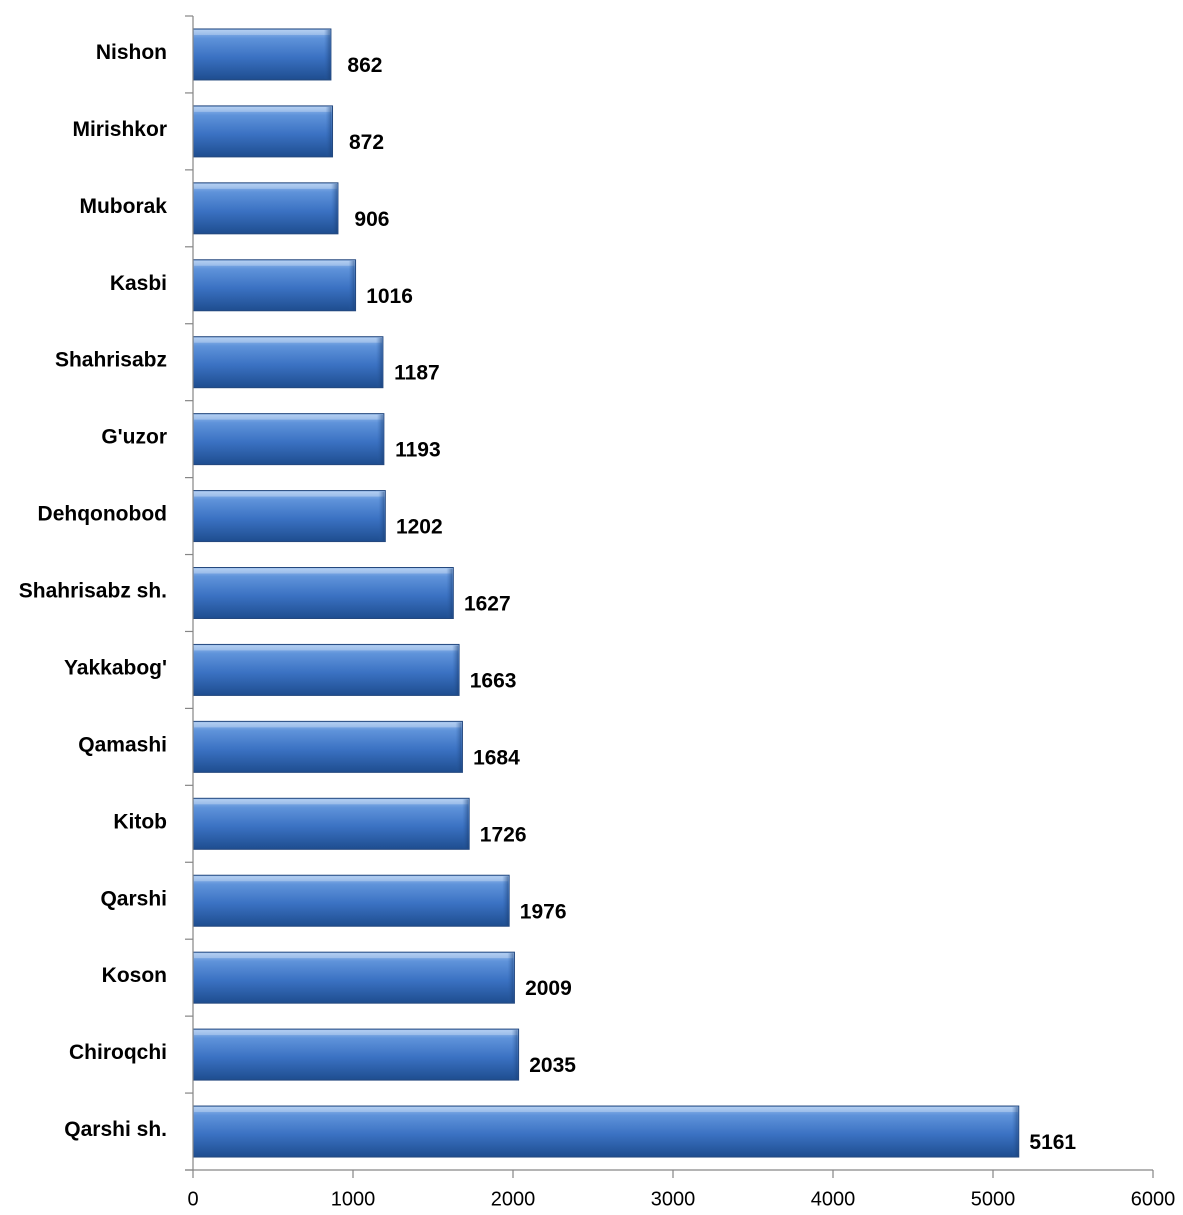 The image size is (1183, 1215). I want to click on category-label: Qamashi, so click(122, 744).